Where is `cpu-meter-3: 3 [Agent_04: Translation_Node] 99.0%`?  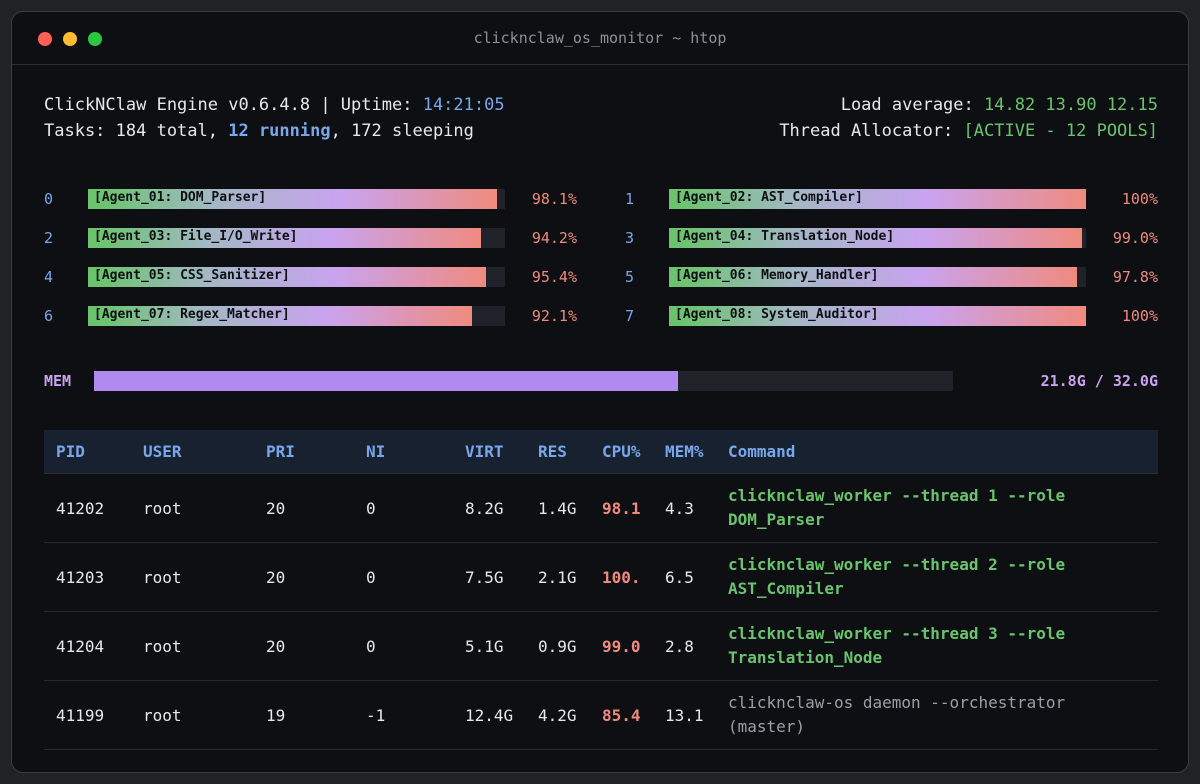 cpu-meter-3: 3 [Agent_04: Translation_Node] 99.0% is located at coordinates (891, 238).